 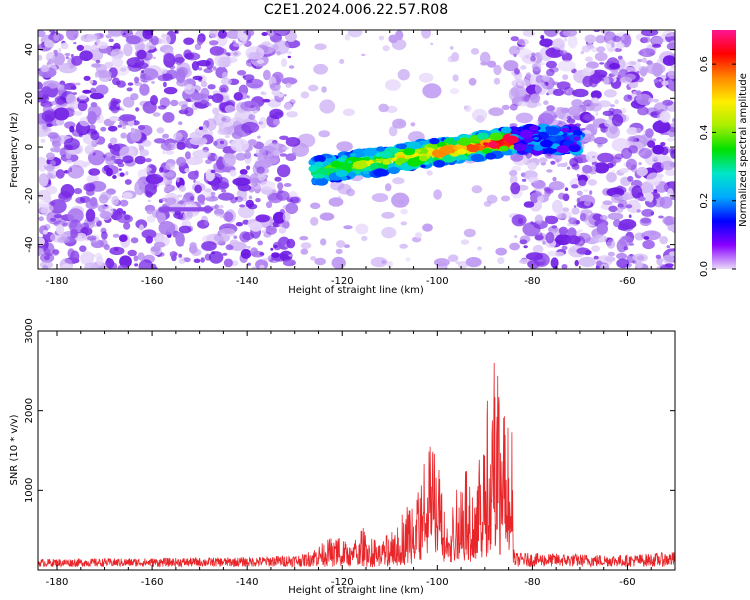 I want to click on x-tick-label: -180, so click(x=57, y=582).